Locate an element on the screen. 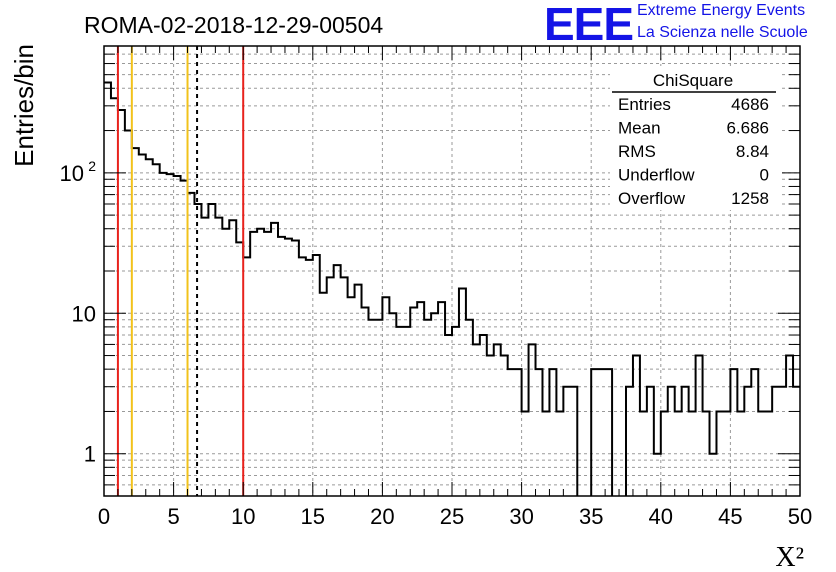  stats-label: Mean is located at coordinates (639, 128).